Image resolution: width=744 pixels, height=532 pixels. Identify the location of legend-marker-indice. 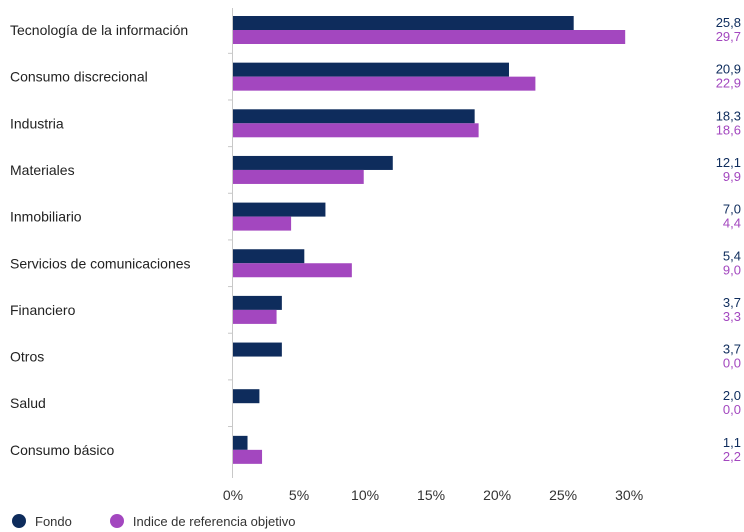
(116, 521).